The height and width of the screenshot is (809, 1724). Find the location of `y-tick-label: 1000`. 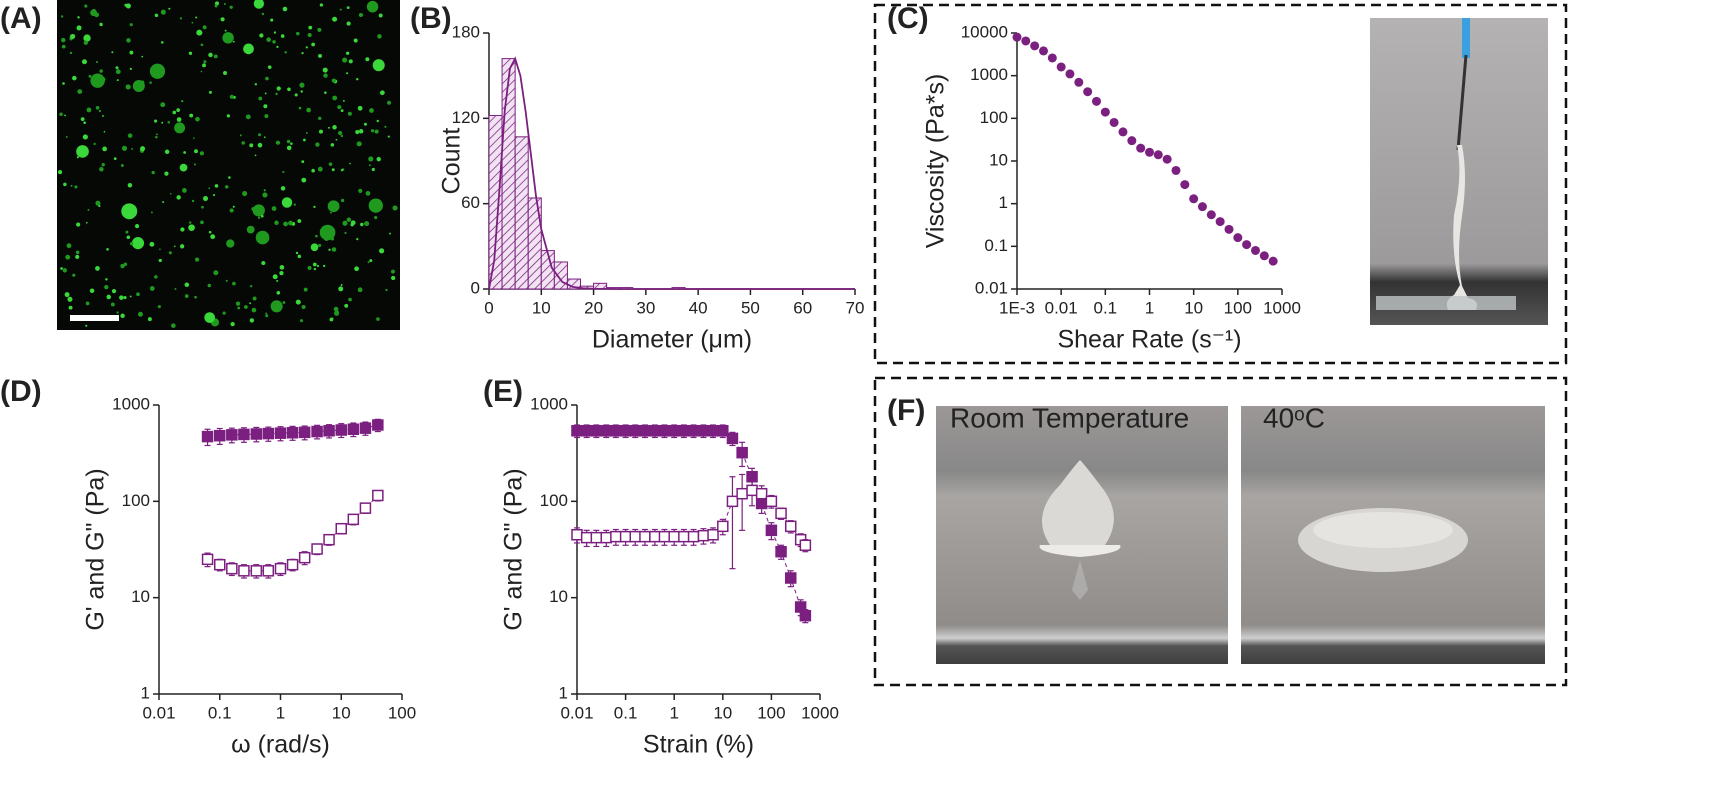

y-tick-label: 1000 is located at coordinates (131, 403).